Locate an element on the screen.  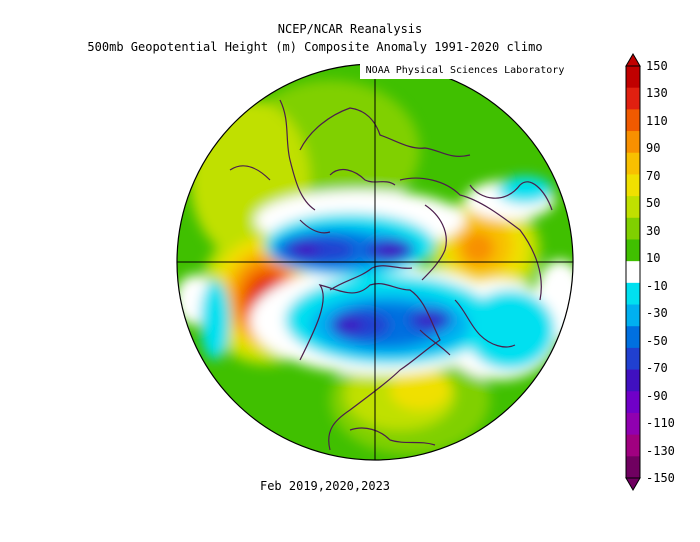
colorbar-tick-label: 150 is located at coordinates (657, 66).